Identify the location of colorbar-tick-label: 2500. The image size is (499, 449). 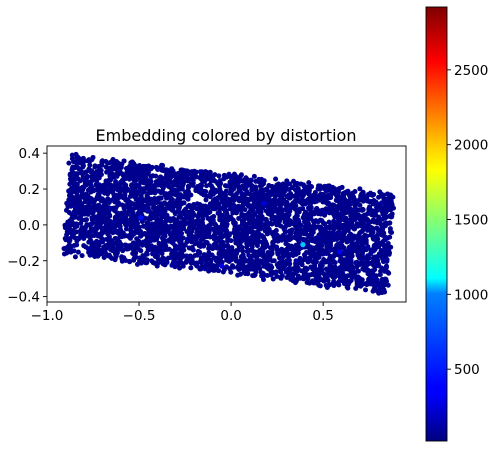
(471, 71).